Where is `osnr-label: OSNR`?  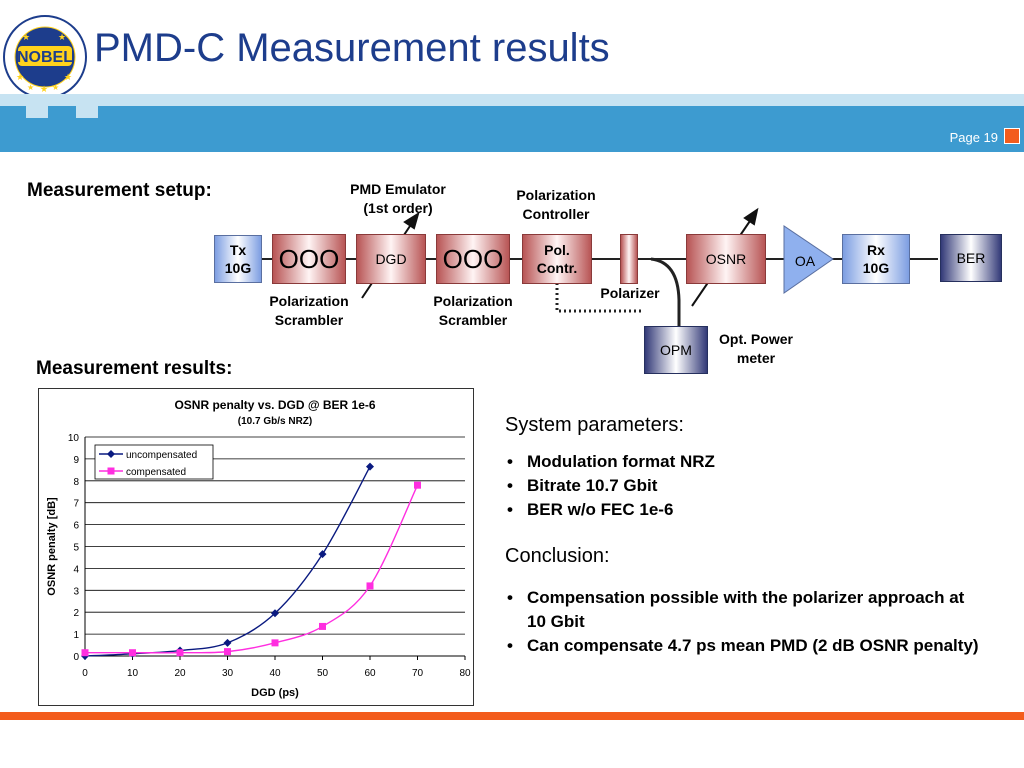
osnr-label: OSNR is located at coordinates (726, 259).